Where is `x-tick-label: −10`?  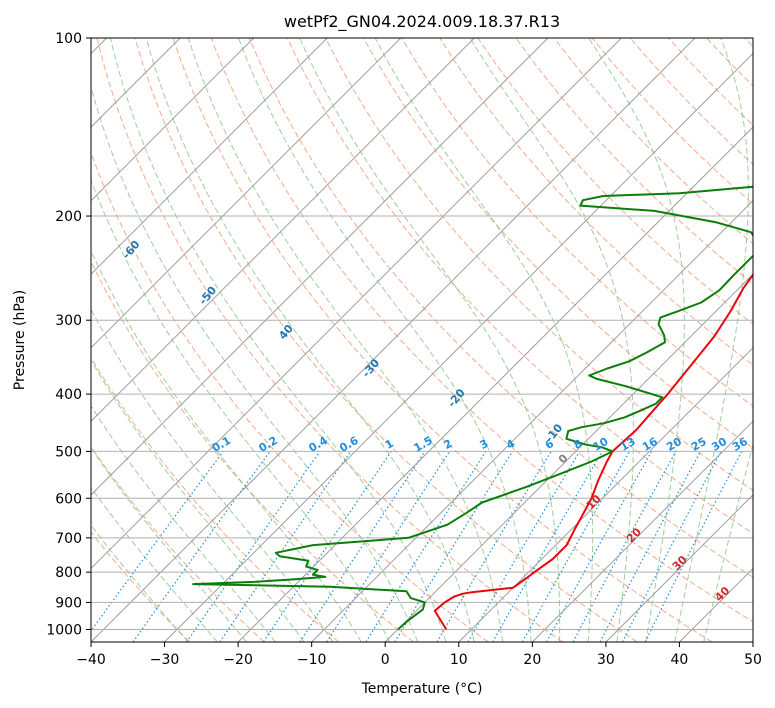
x-tick-label: −10 is located at coordinates (312, 660).